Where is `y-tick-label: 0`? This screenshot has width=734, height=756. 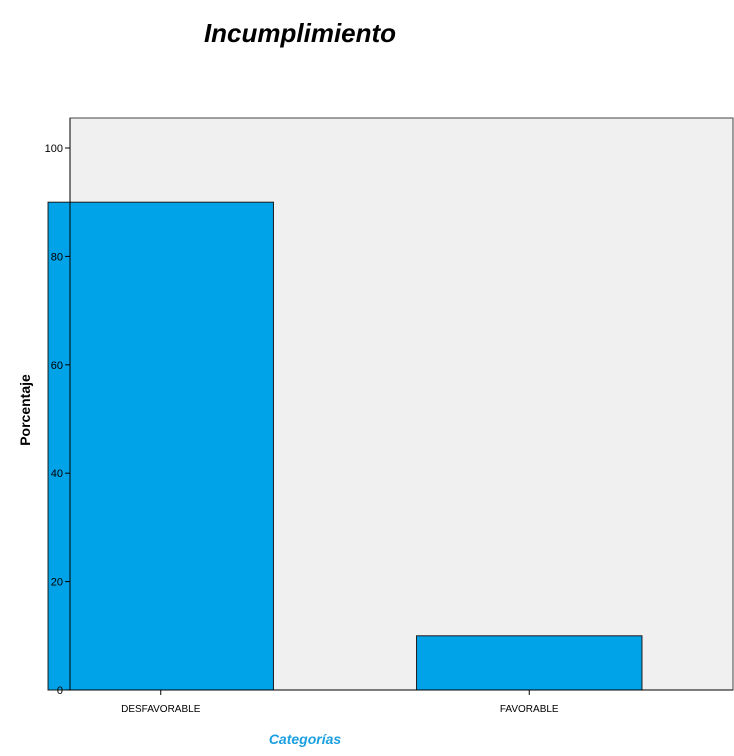 y-tick-label: 0 is located at coordinates (60, 691).